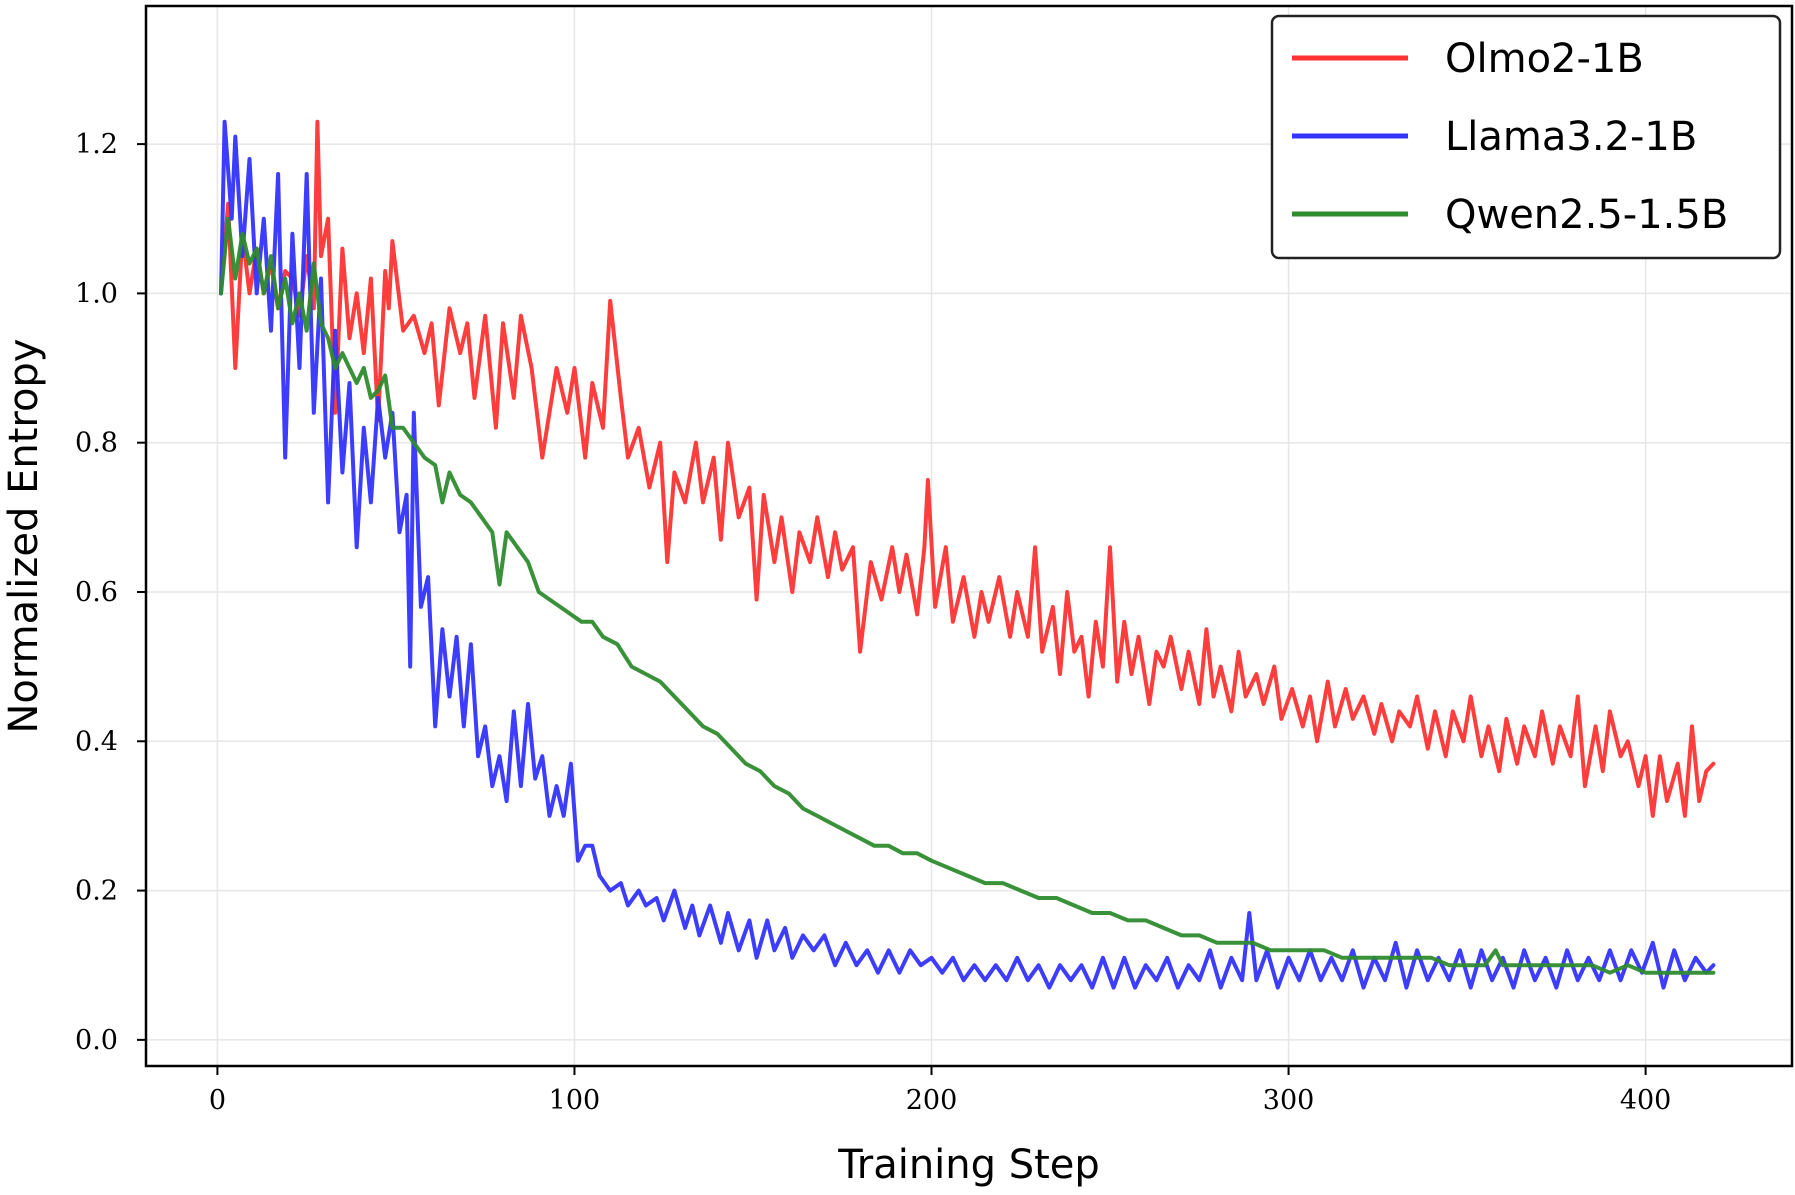  What do you see at coordinates (1586, 215) in the screenshot?
I see `legend-label: Qwen2.5-1.5B` at bounding box center [1586, 215].